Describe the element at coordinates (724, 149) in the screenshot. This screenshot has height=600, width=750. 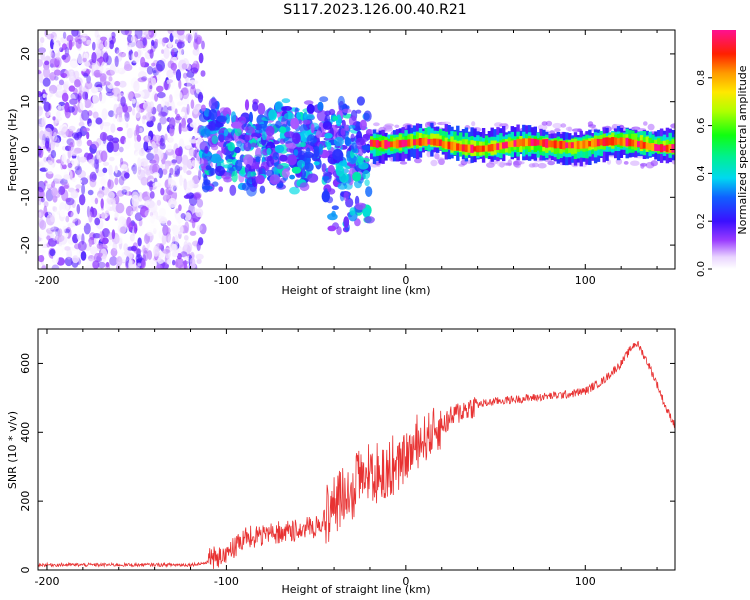
I see `colorbar-gradient` at that location.